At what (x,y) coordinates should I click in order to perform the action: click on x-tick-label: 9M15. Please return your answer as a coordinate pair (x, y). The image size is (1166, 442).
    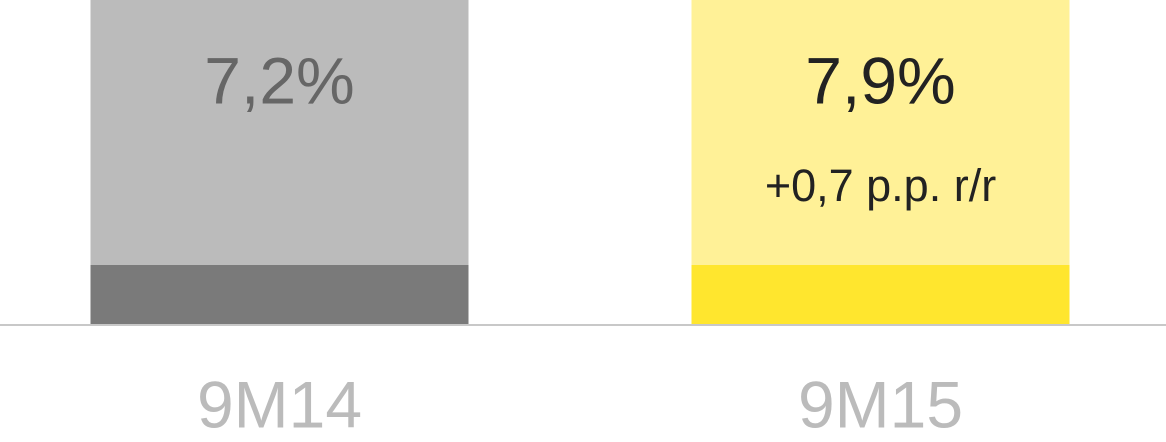
    Looking at the image, I should click on (880, 404).